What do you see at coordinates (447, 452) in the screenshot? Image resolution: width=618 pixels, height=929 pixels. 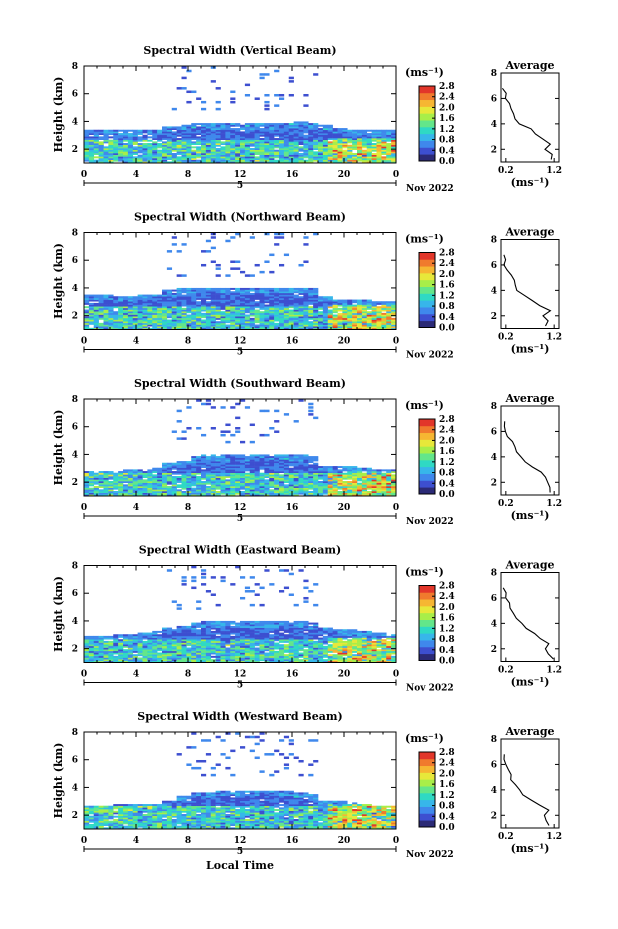 I see `colorbar-tick-label: 1.6` at bounding box center [447, 452].